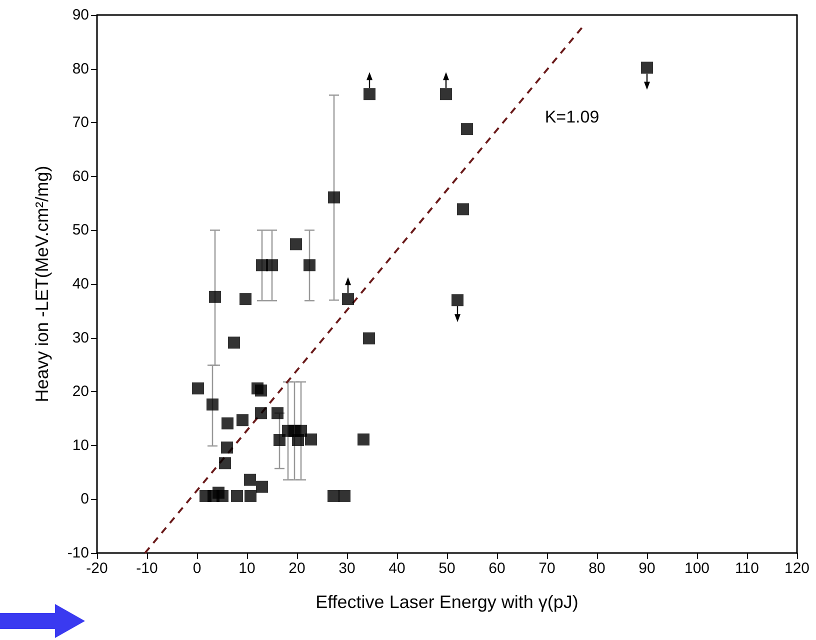  Describe the element at coordinates (297, 568) in the screenshot. I see `x-tick-label: 20` at that location.